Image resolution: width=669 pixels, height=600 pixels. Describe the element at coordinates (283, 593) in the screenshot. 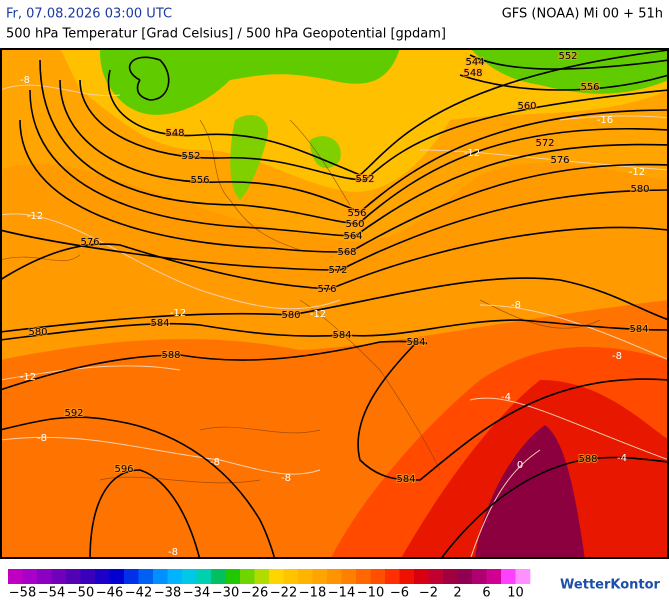

I see `colorbar-label: −22` at that location.